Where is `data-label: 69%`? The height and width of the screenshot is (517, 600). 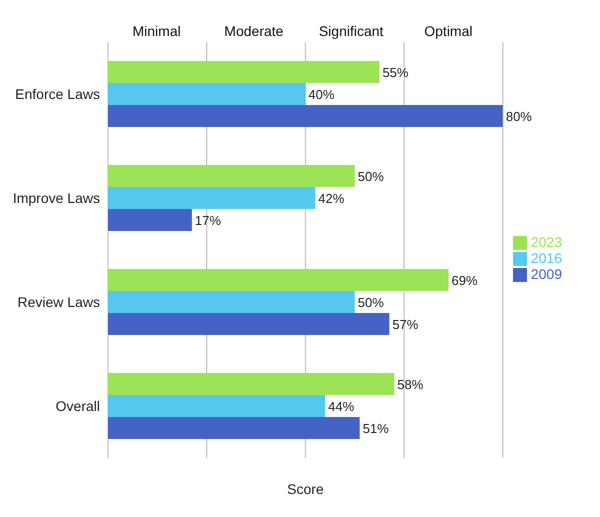 data-label: 69% is located at coordinates (465, 280).